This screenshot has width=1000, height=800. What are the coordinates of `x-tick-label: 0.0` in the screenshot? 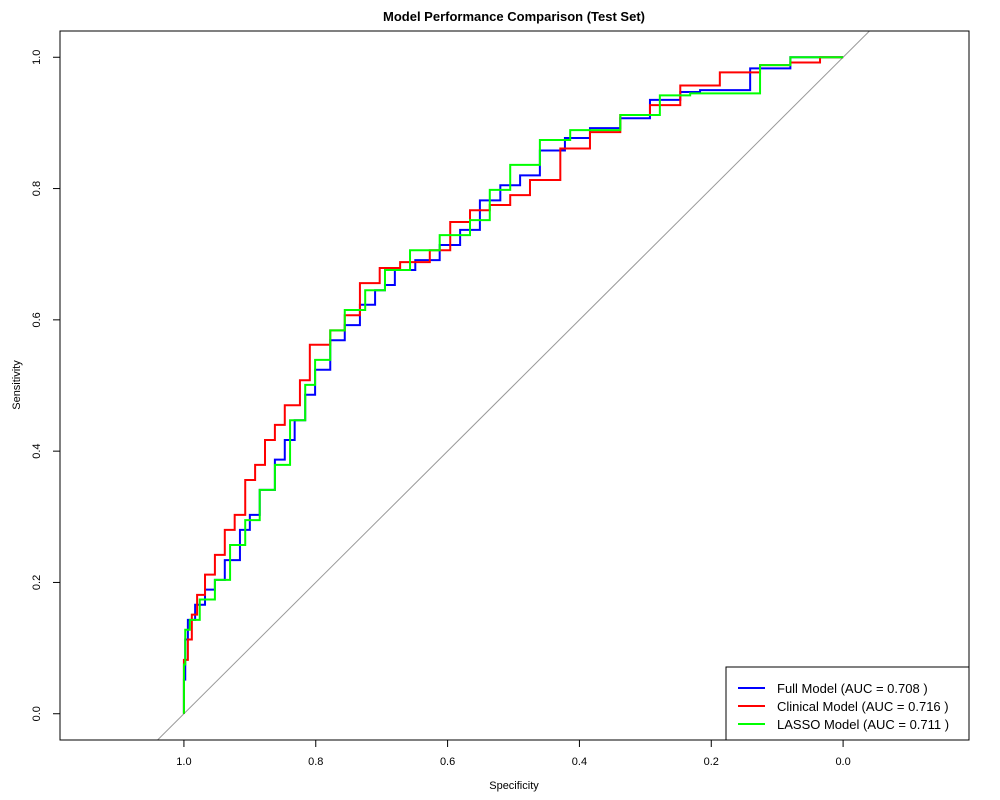 It's located at (842, 762).